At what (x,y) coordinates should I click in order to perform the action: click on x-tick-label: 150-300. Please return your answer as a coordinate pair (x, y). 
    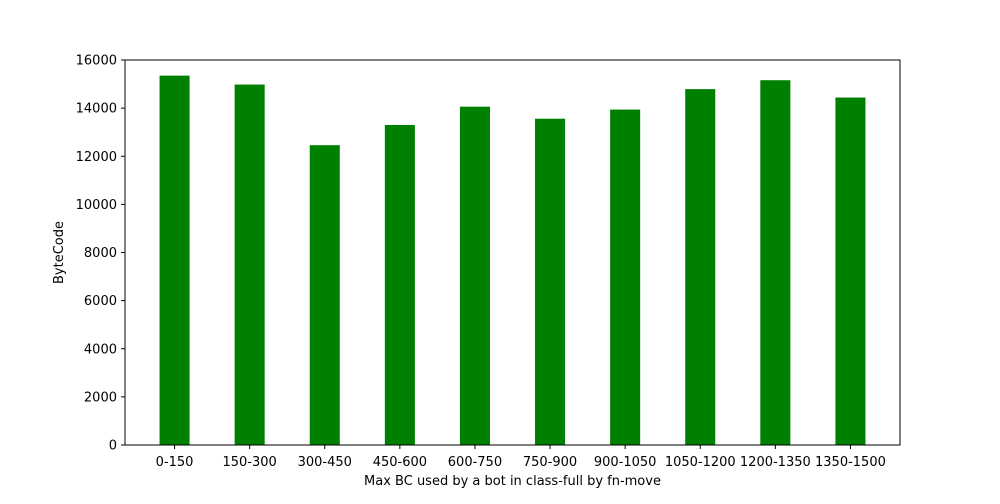
    Looking at the image, I should click on (249, 462).